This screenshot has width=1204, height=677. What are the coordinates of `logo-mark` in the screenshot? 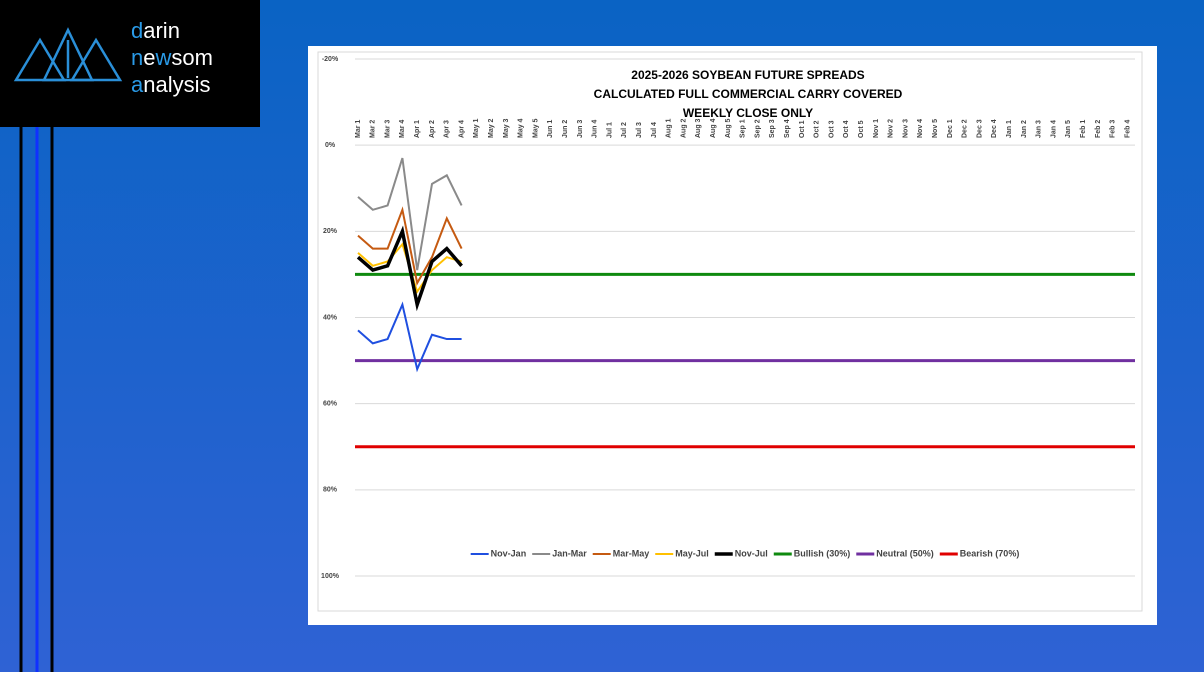 It's located at (68, 54).